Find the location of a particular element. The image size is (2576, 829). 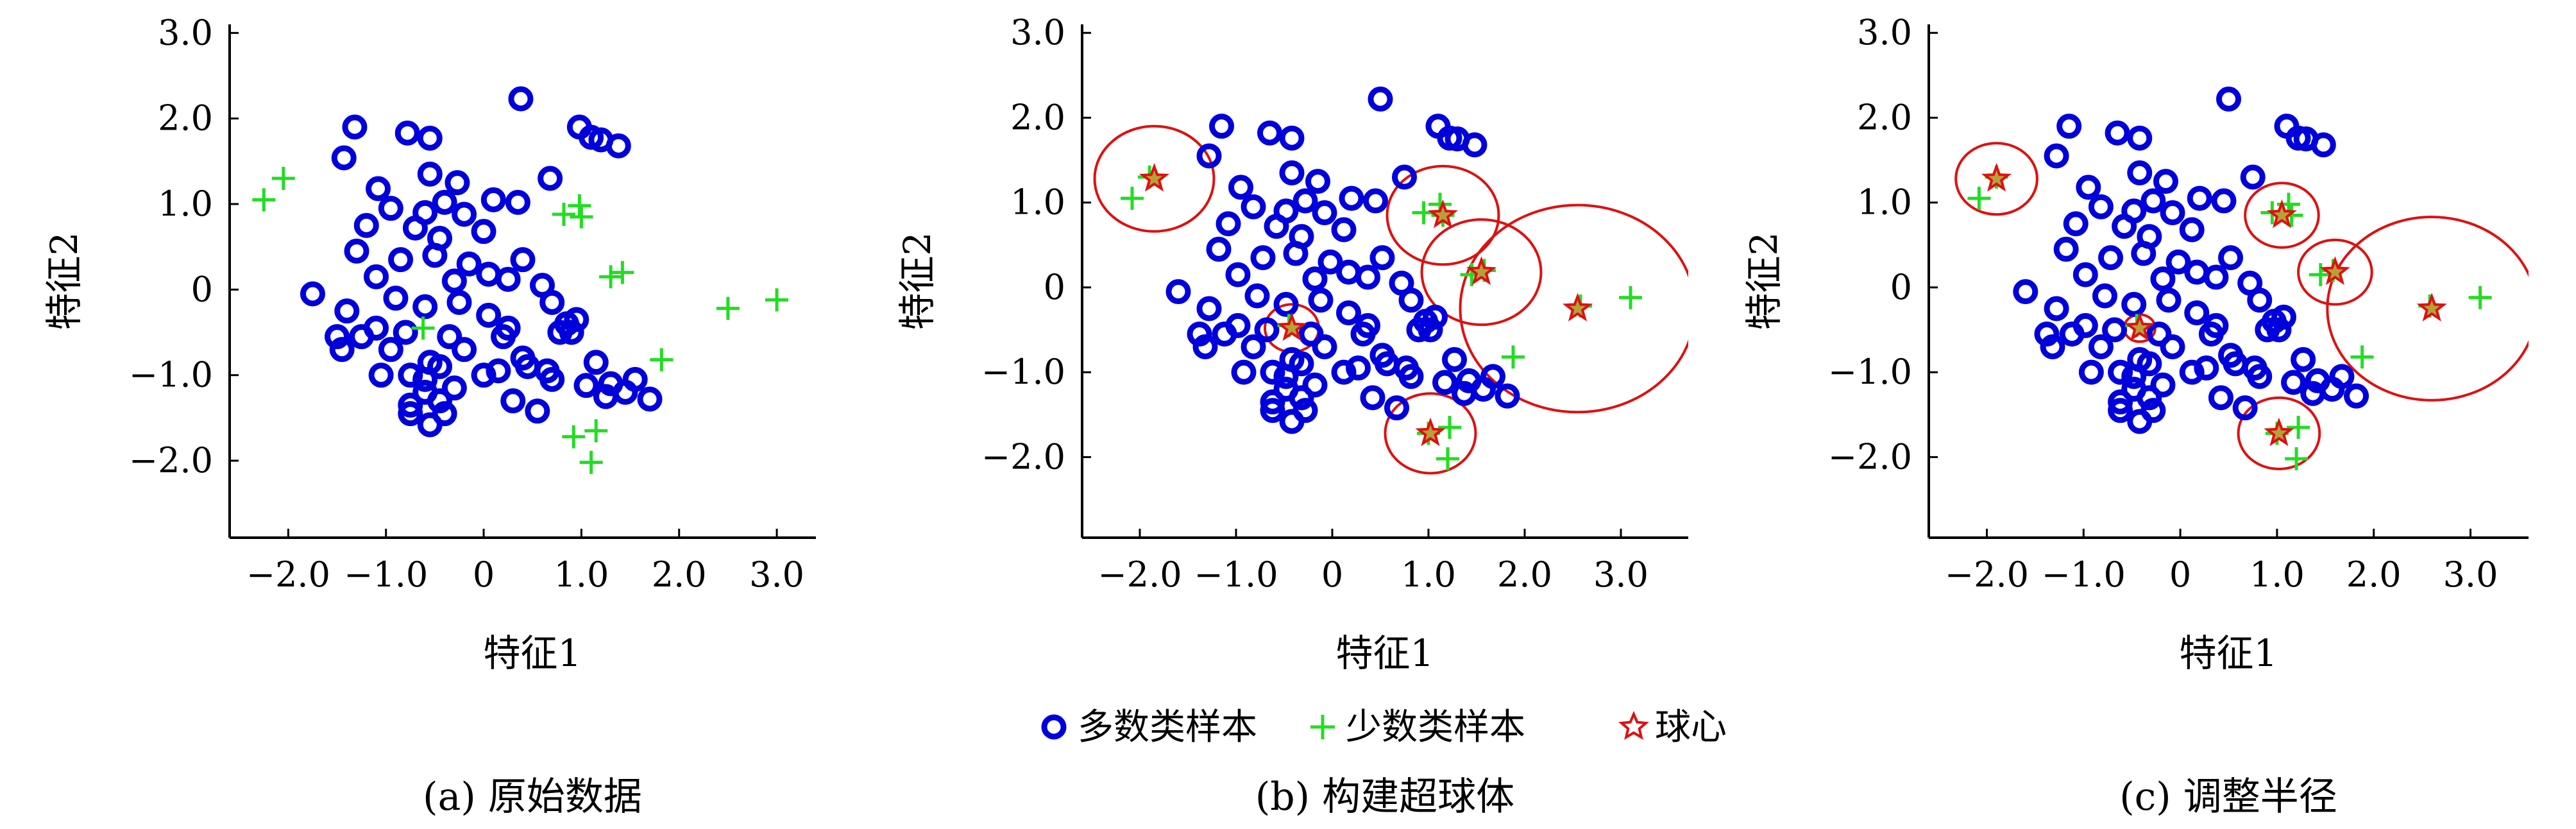

y-axis-label: 特征2 is located at coordinates (1764, 281).